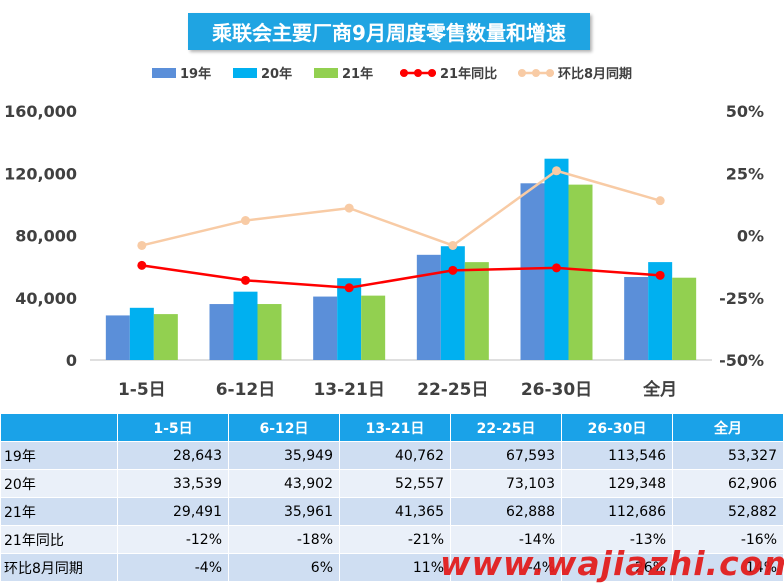  Describe the element at coordinates (612, 563) in the screenshot. I see `watermark: www.wajiazhi.com` at that location.